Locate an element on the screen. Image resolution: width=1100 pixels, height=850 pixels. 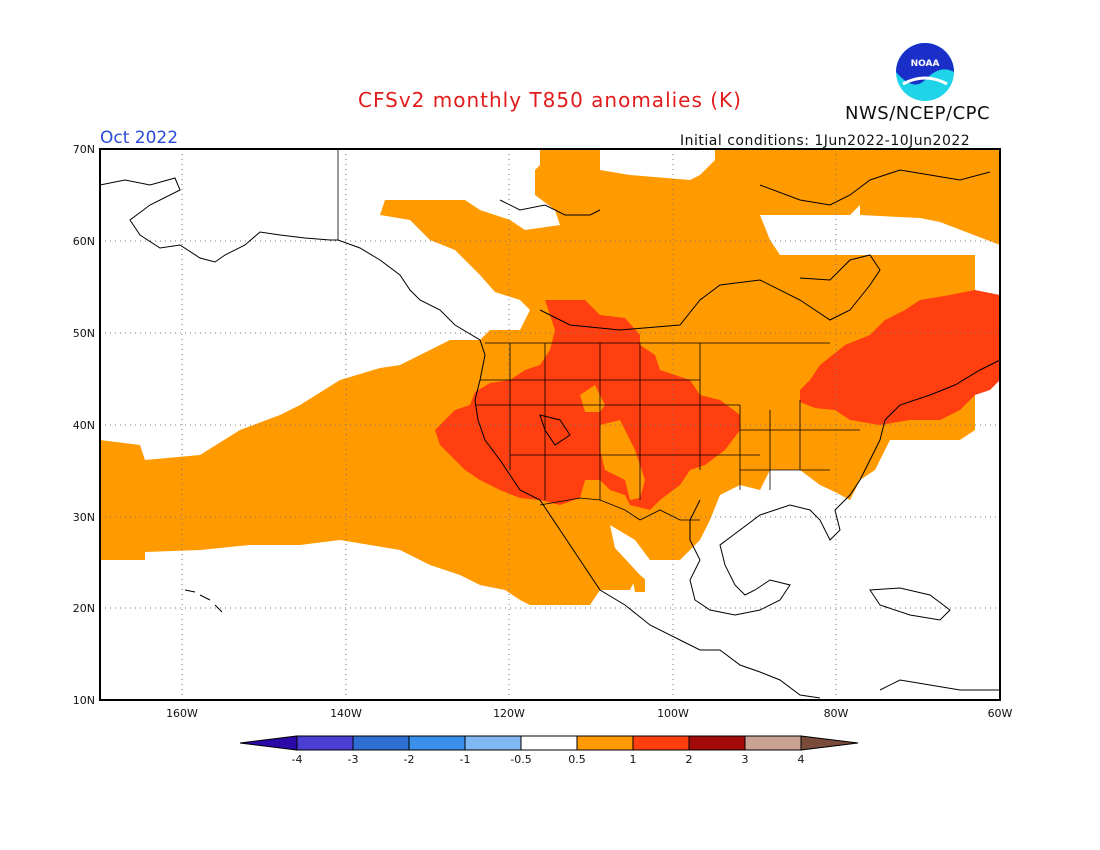
colorbar-tick-label: -0.5 is located at coordinates (520, 759).